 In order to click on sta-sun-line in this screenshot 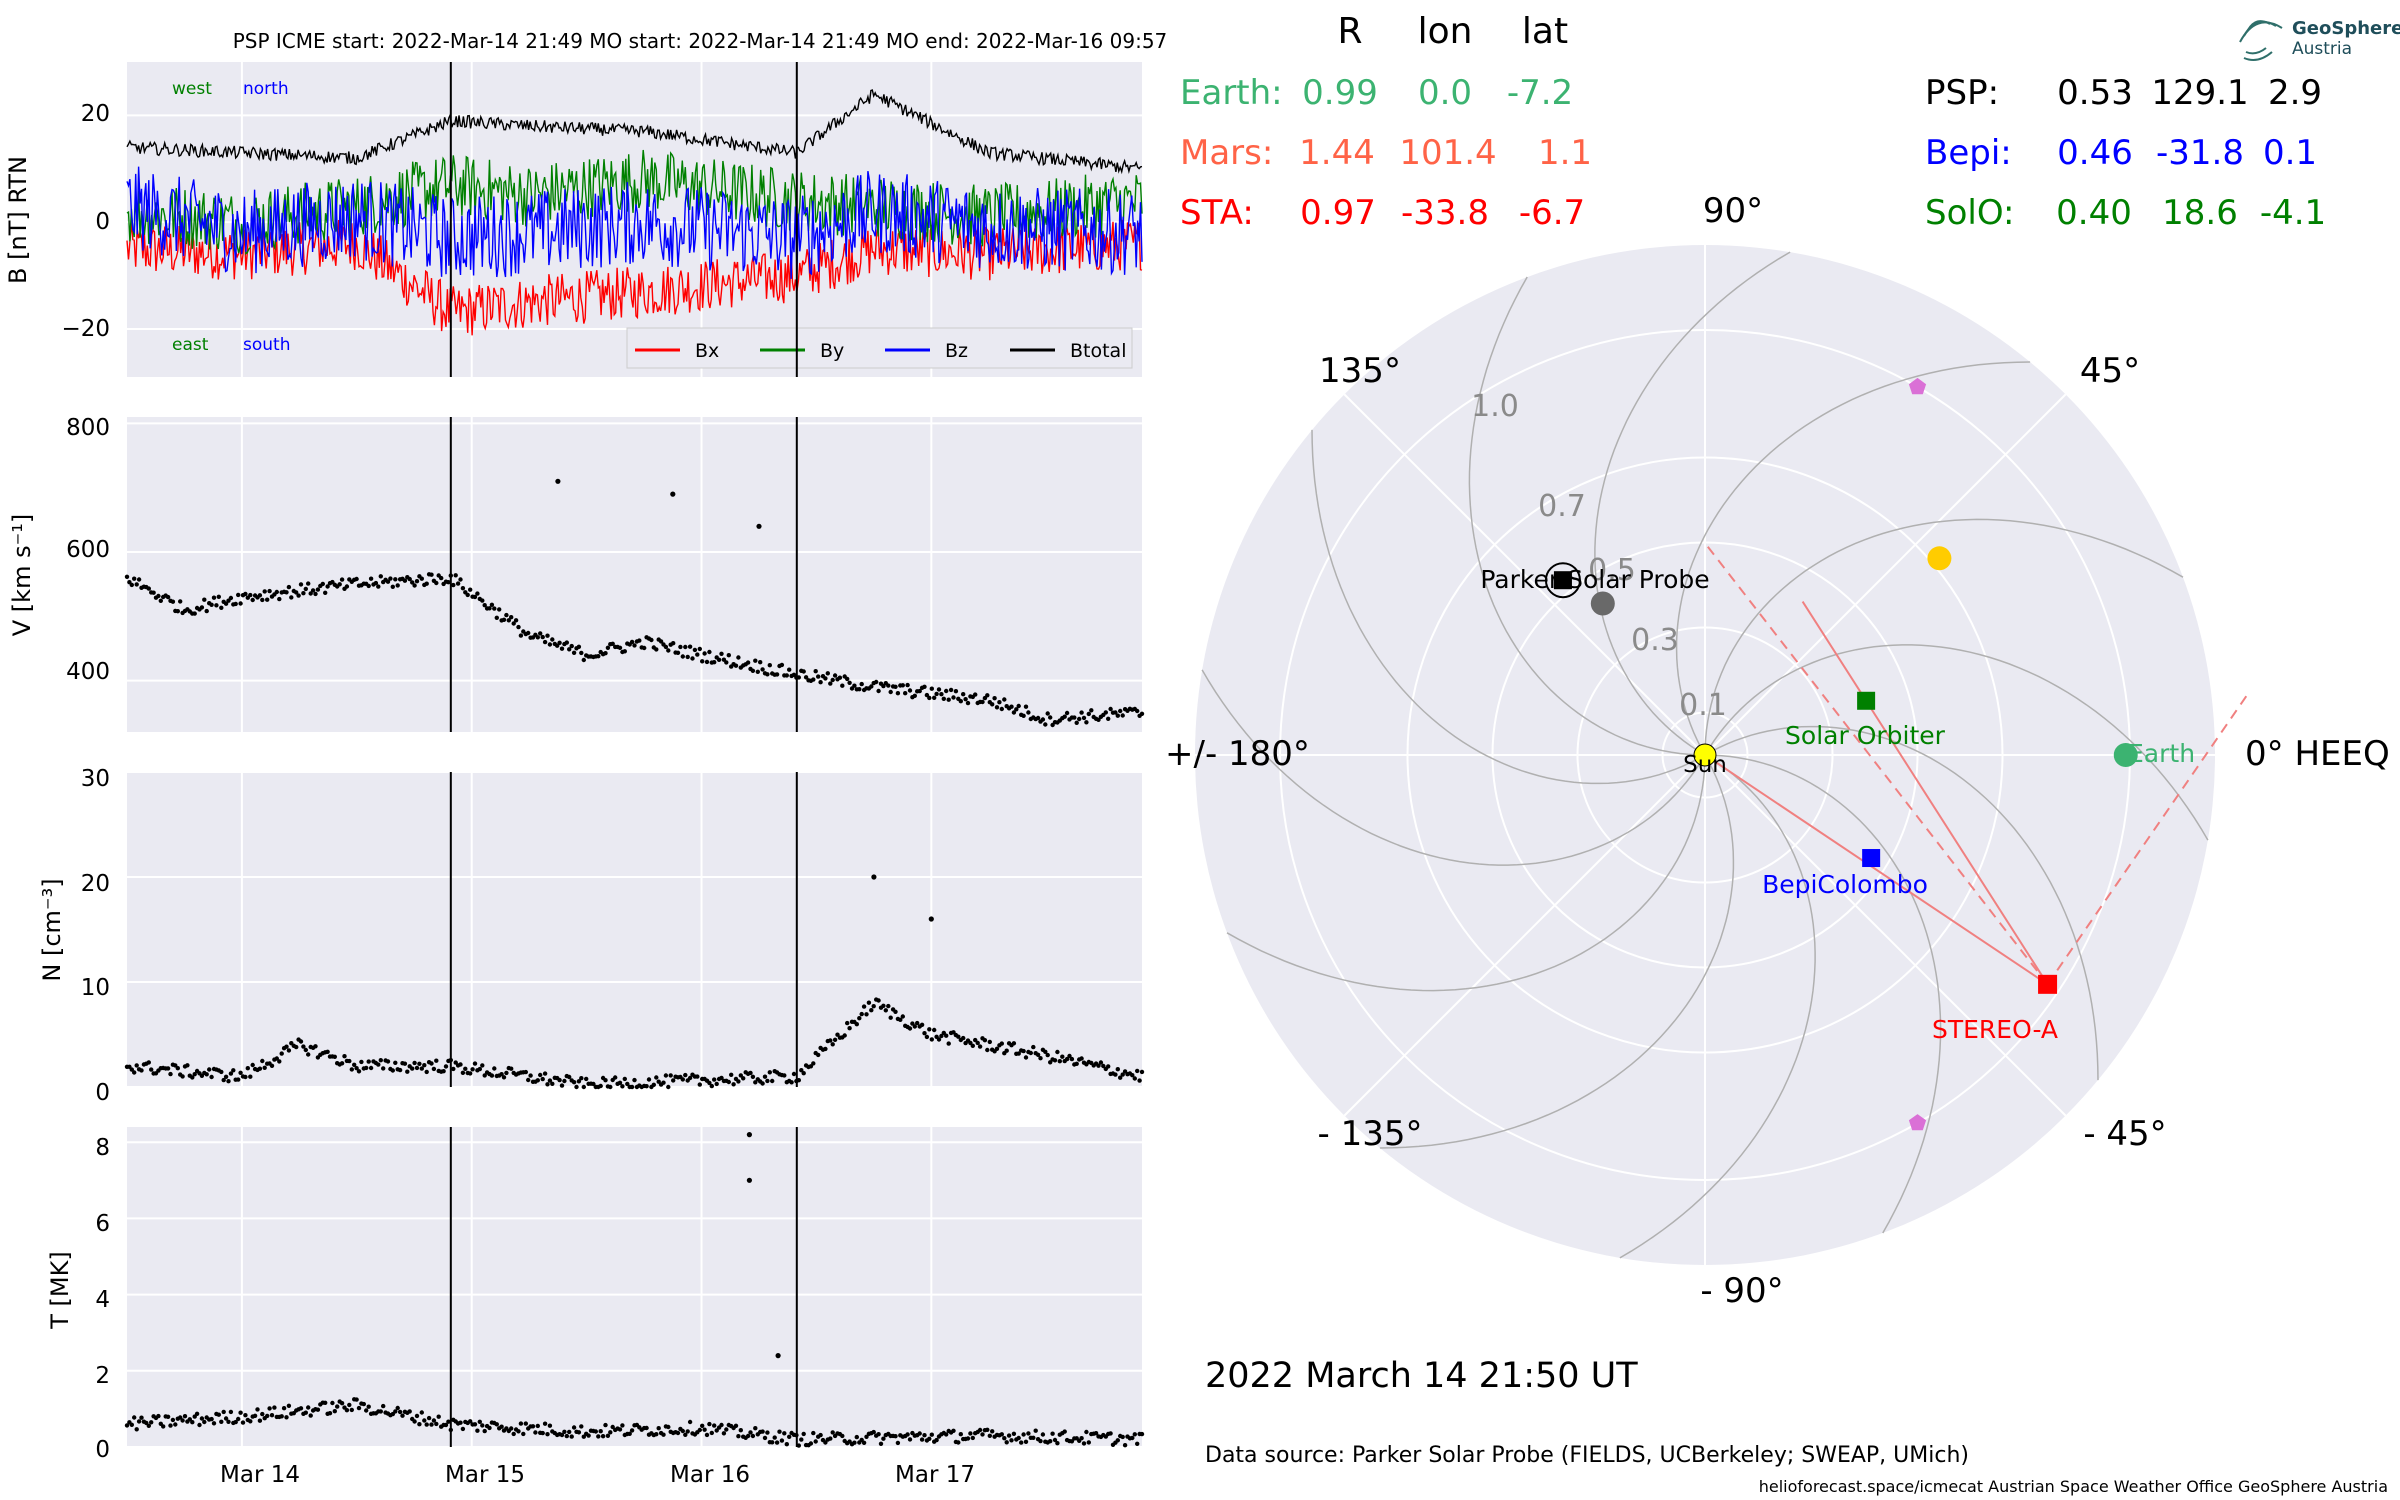, I will do `click(1876, 870)`.